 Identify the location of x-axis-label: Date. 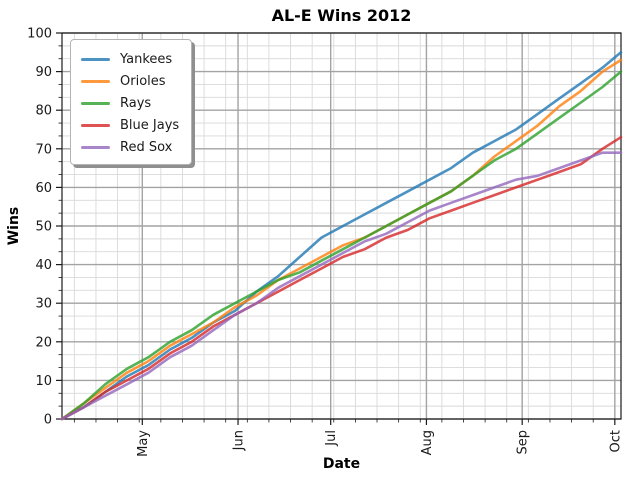
(341, 464).